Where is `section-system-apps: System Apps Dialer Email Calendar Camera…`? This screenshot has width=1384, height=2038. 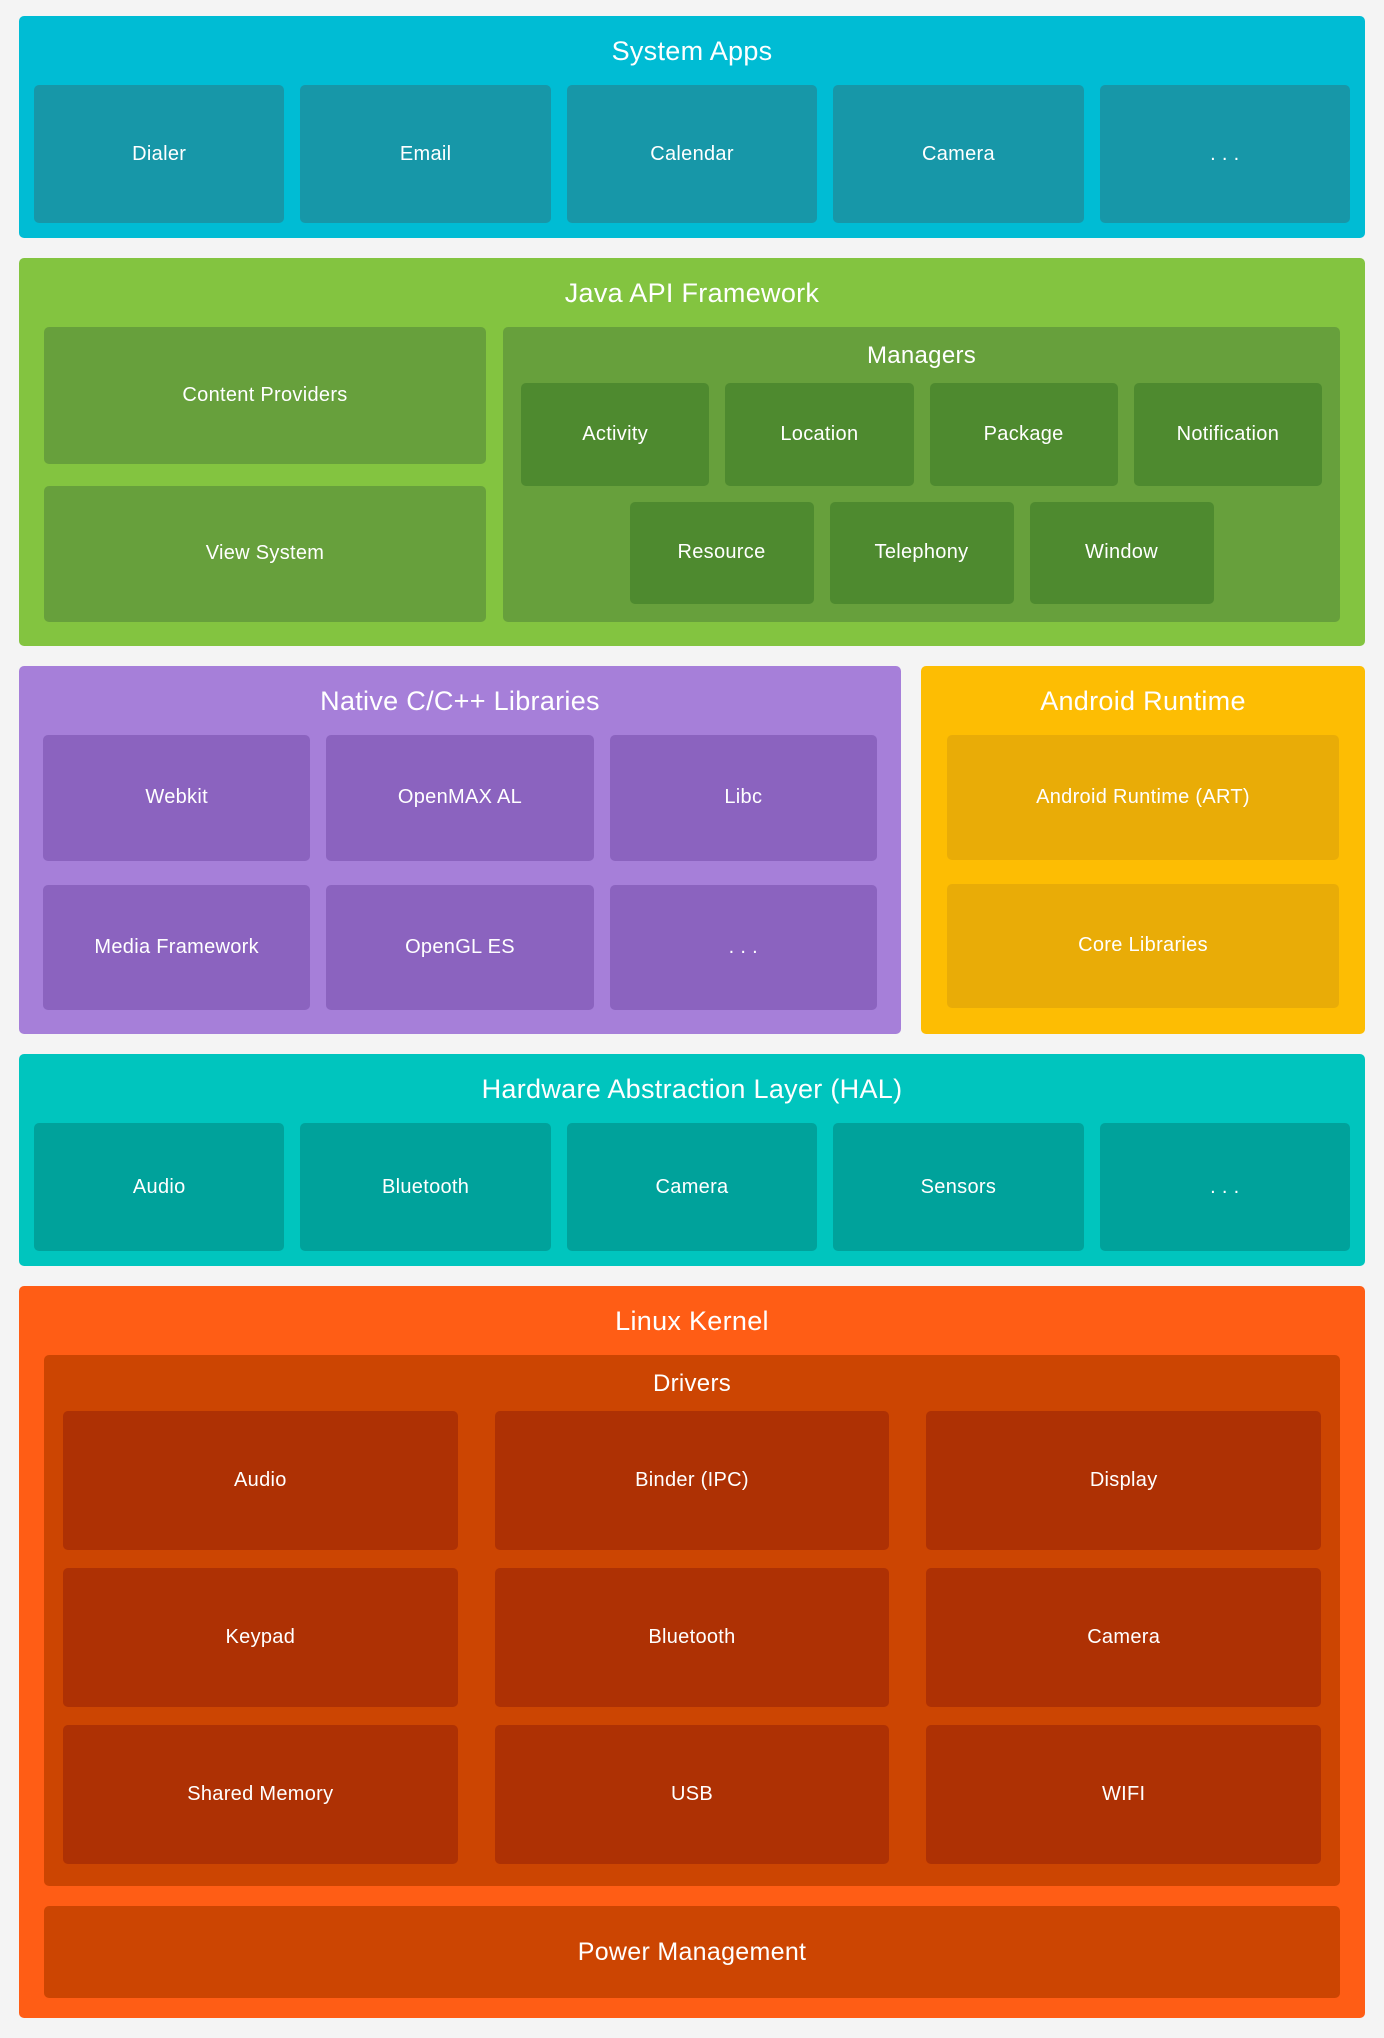 section-system-apps: System Apps Dialer Email Calendar Camera… is located at coordinates (692, 127).